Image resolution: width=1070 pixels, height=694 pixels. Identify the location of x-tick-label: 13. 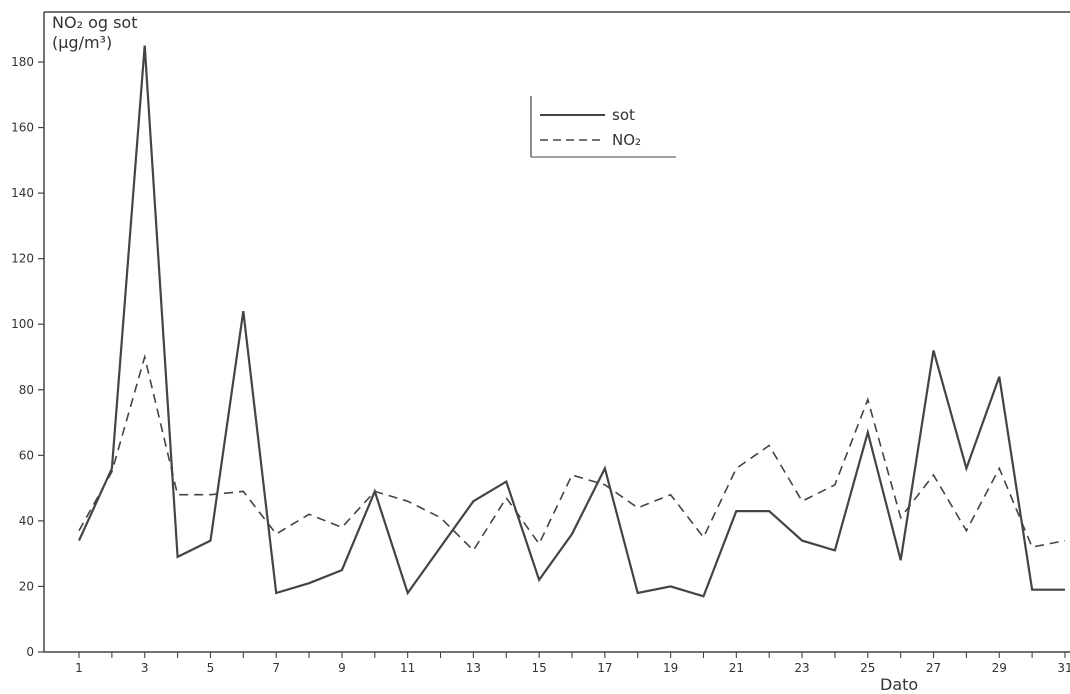
(473, 668).